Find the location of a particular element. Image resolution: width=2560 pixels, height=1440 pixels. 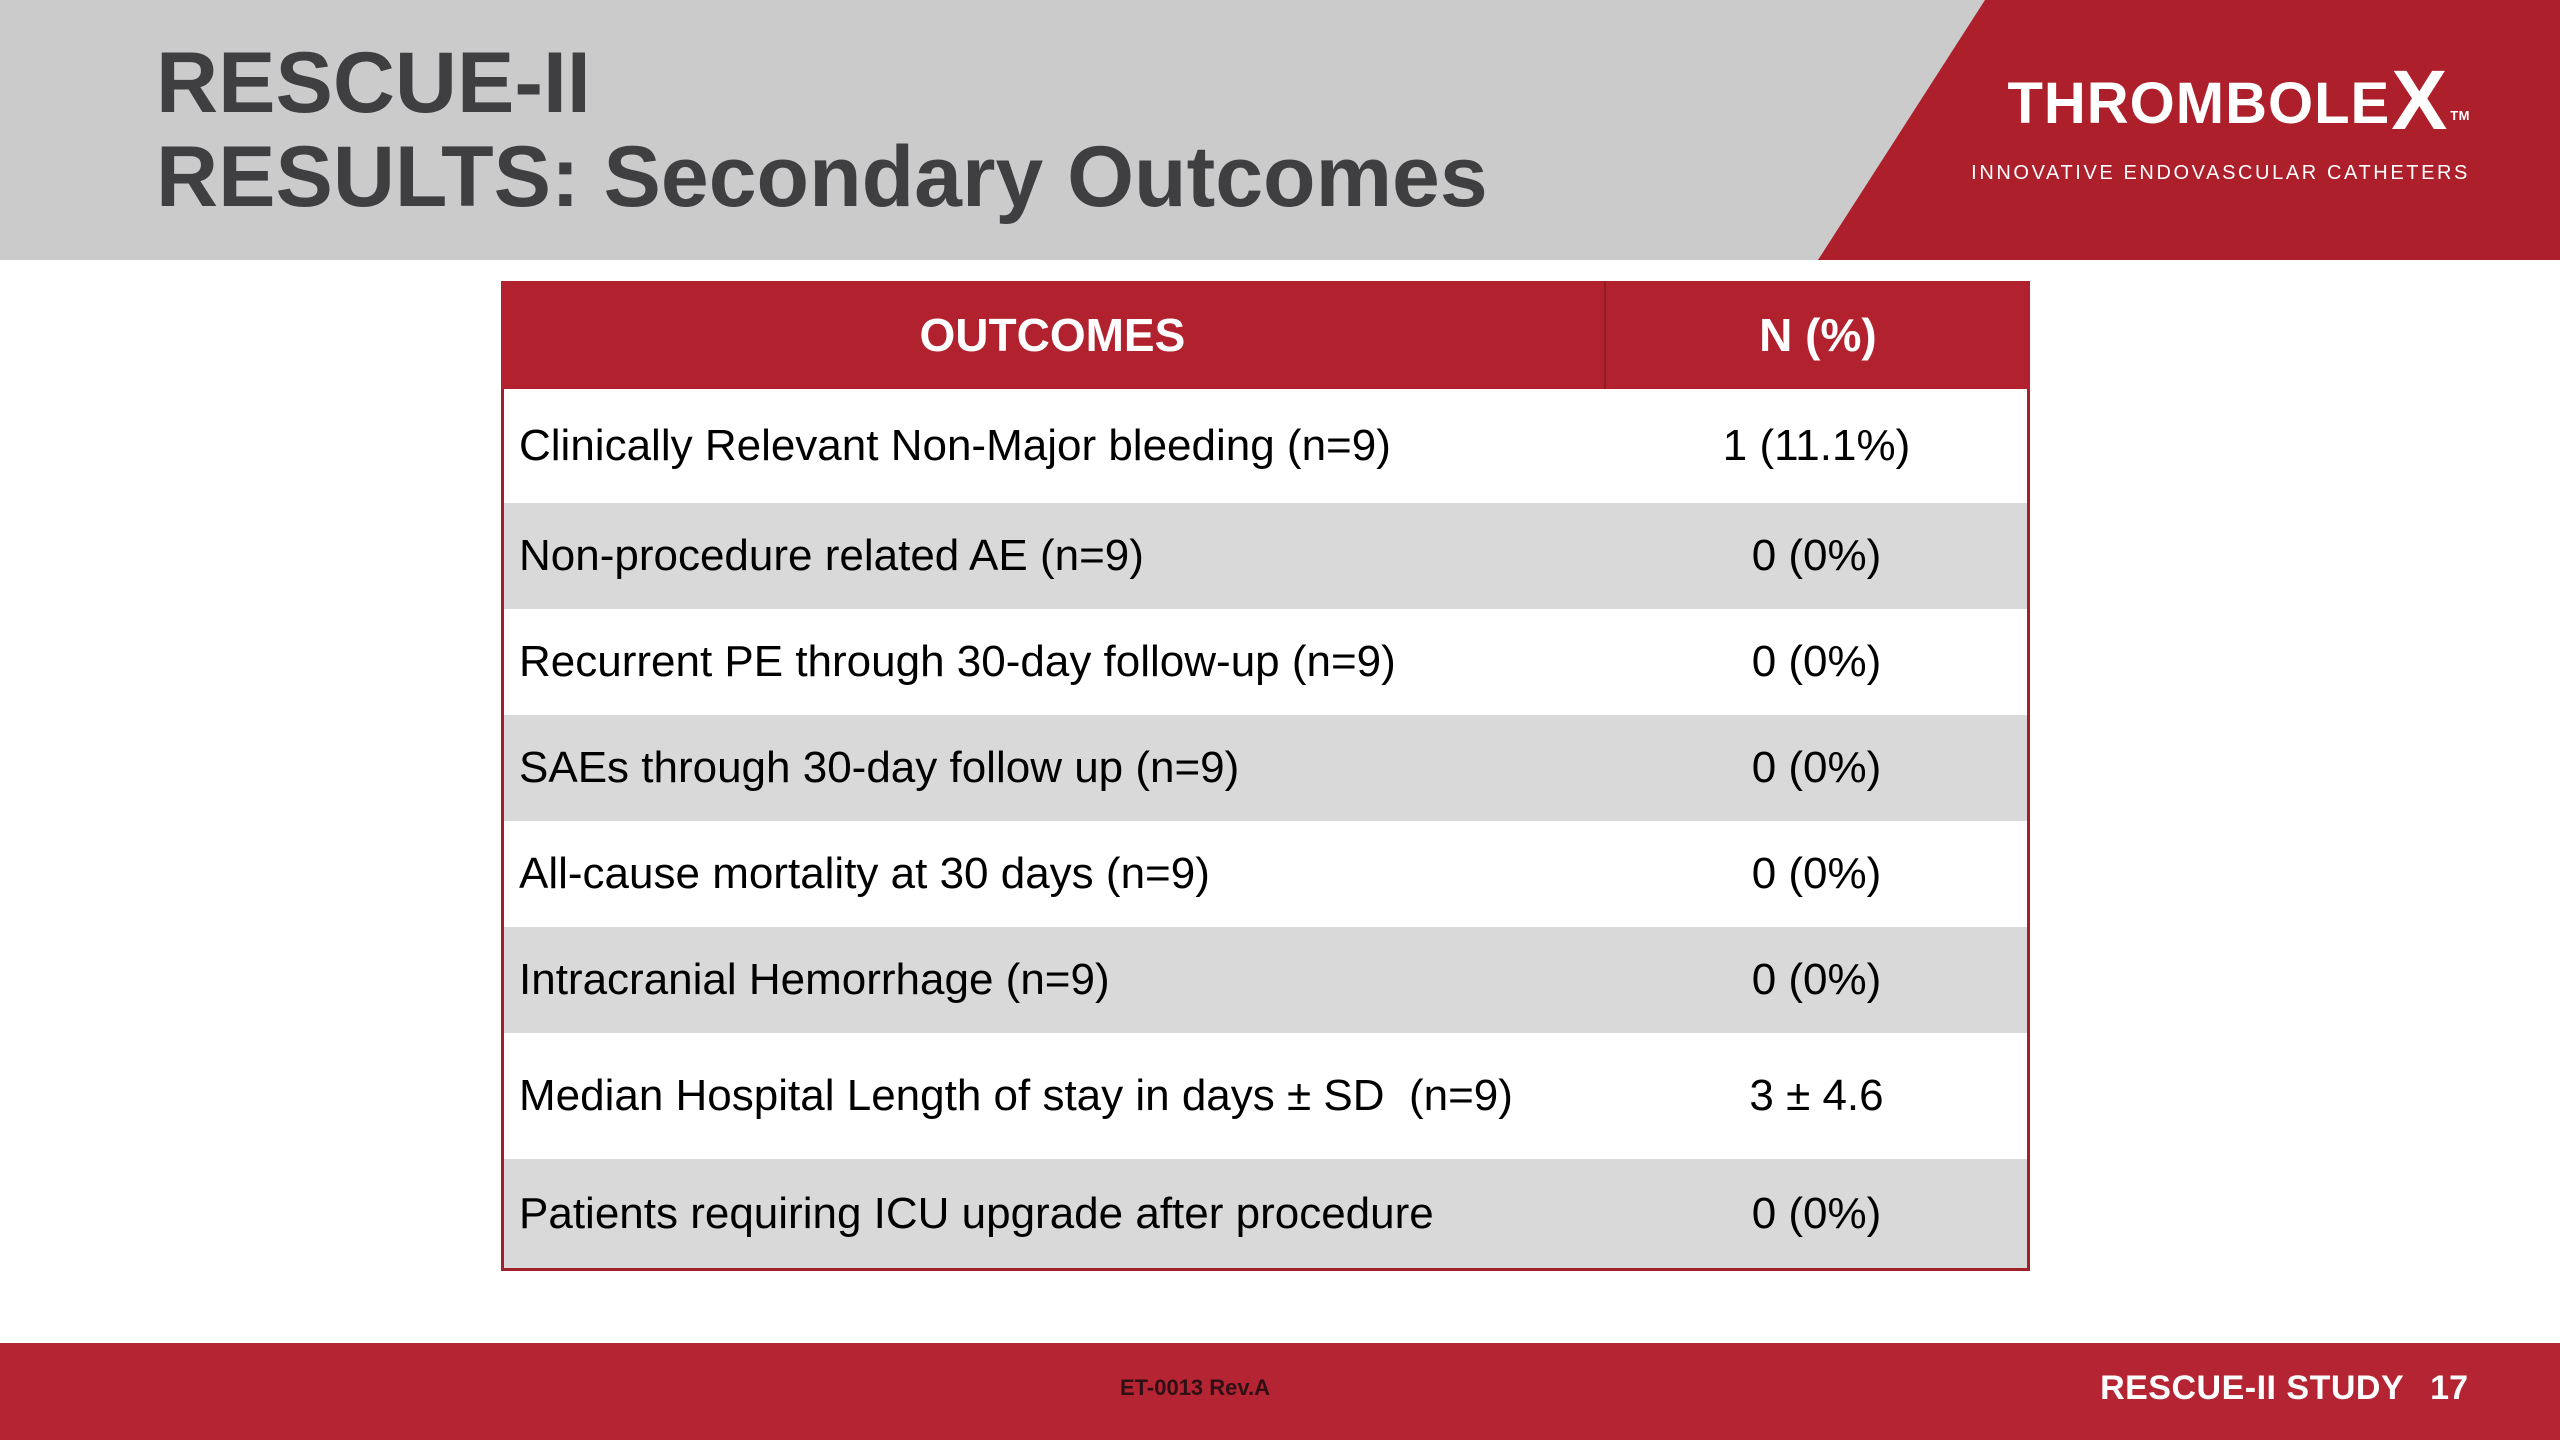

brand-wordmark: THROMBOLEX TM is located at coordinates (2238, 100).